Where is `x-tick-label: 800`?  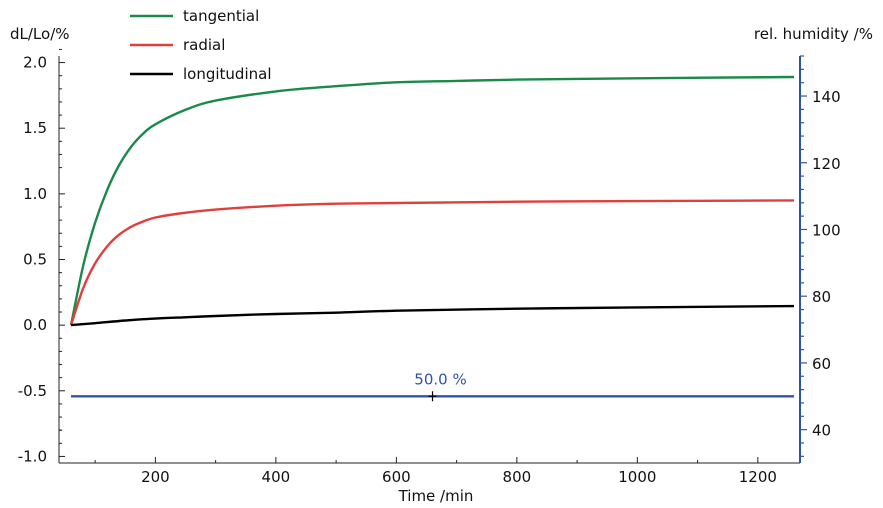 x-tick-label: 800 is located at coordinates (517, 477).